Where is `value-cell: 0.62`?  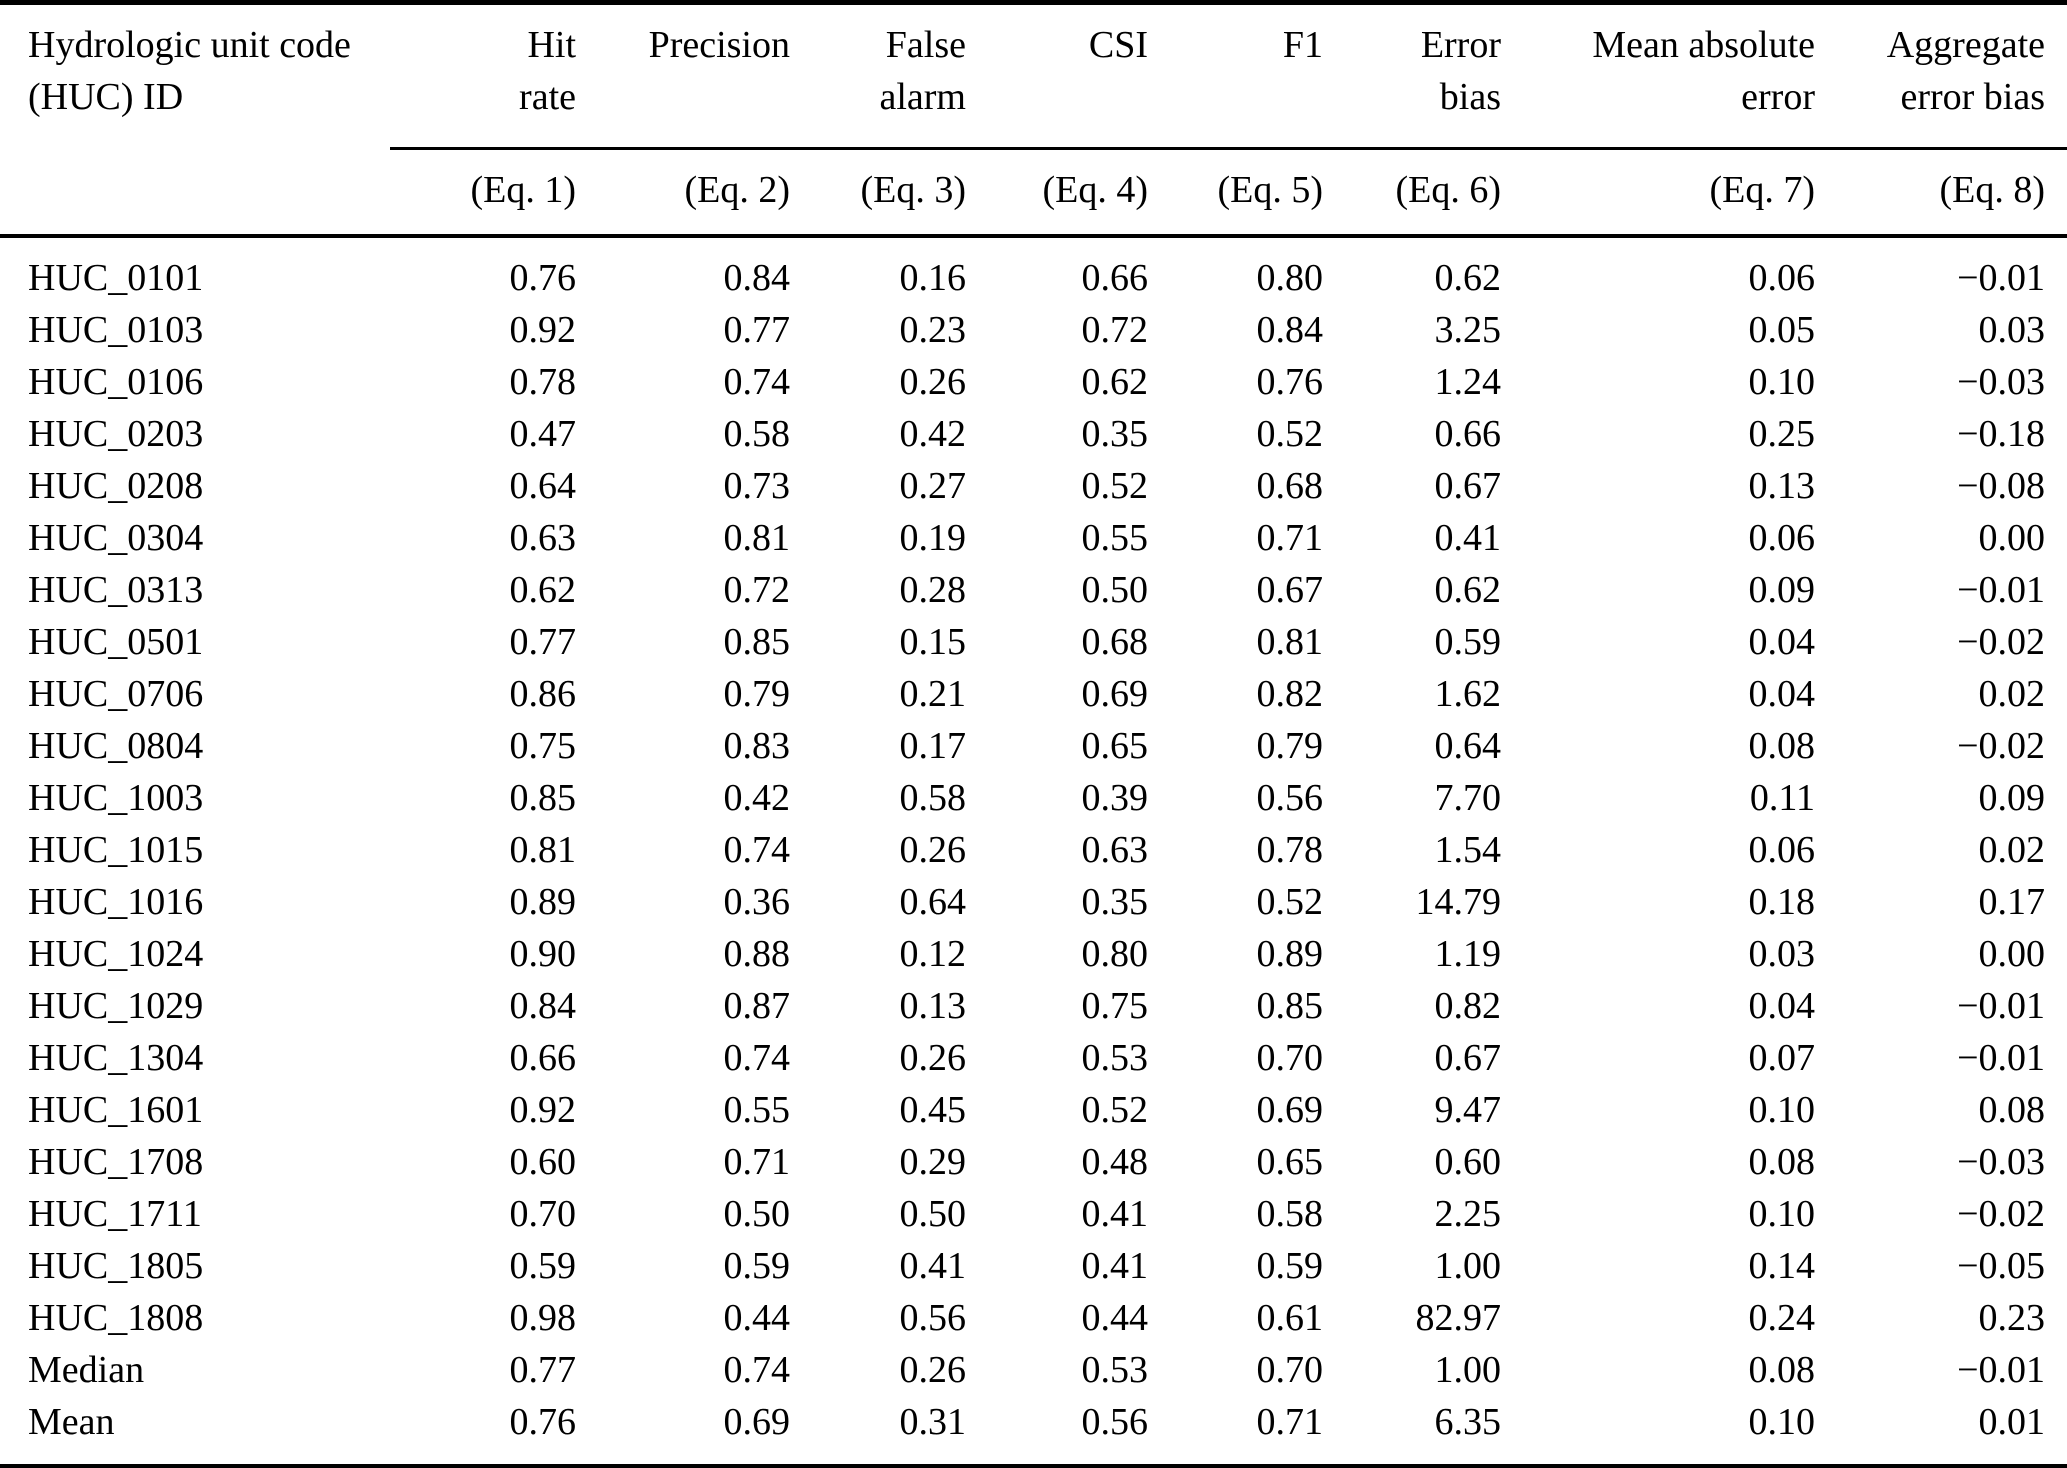
value-cell: 0.62 is located at coordinates (1468, 278).